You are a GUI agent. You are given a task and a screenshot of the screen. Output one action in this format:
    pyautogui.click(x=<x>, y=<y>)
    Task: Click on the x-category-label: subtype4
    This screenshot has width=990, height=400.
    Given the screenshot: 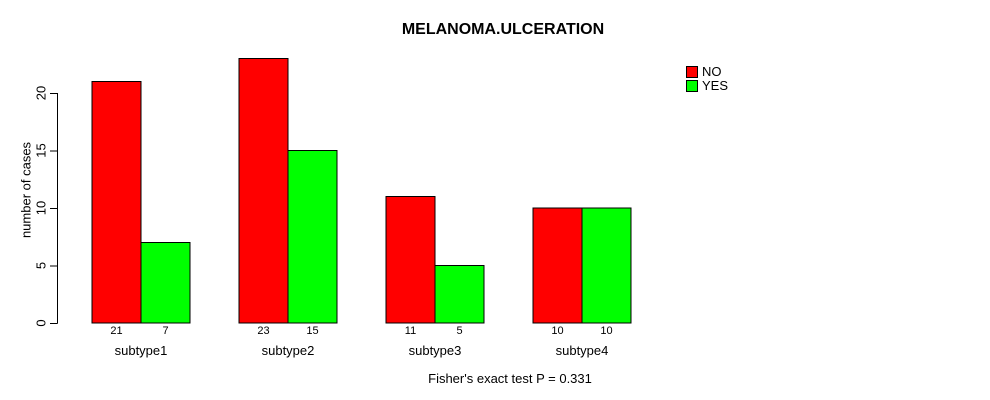 What is the action you would take?
    pyautogui.click(x=582, y=350)
    